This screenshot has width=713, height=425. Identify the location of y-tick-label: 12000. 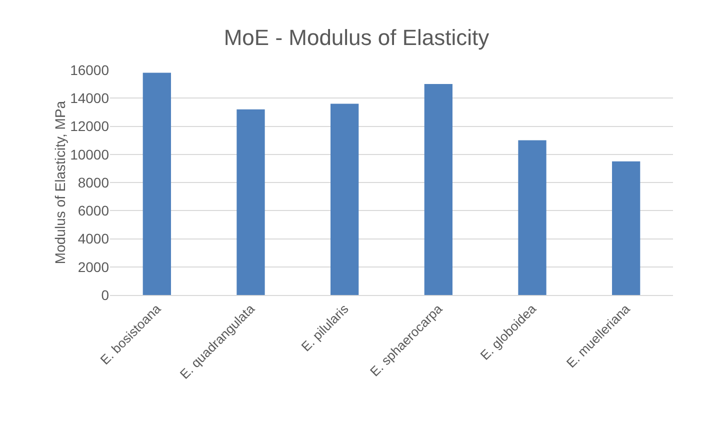
(90, 126).